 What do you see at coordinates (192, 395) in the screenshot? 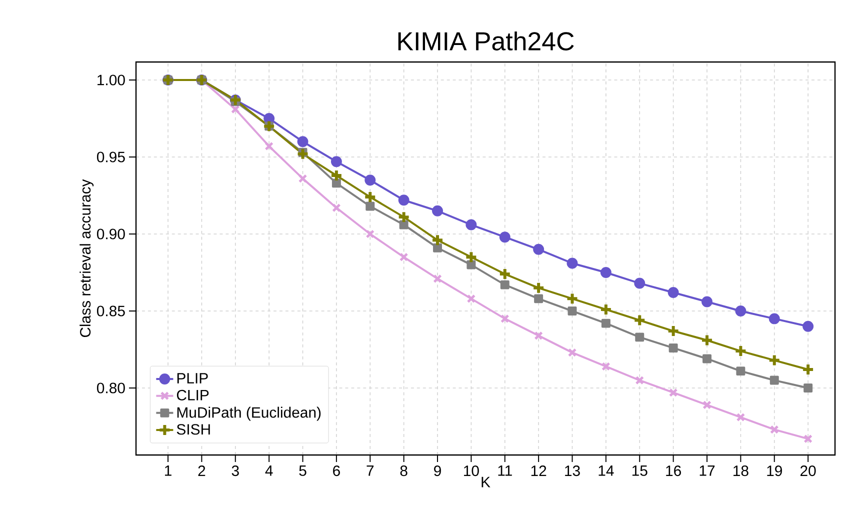
I see `legend-label: CLIP` at bounding box center [192, 395].